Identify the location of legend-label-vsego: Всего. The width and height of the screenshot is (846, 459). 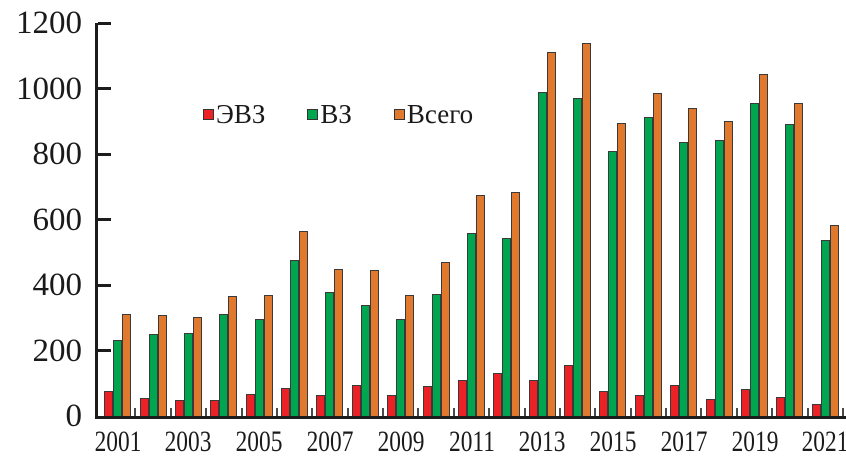
(440, 114).